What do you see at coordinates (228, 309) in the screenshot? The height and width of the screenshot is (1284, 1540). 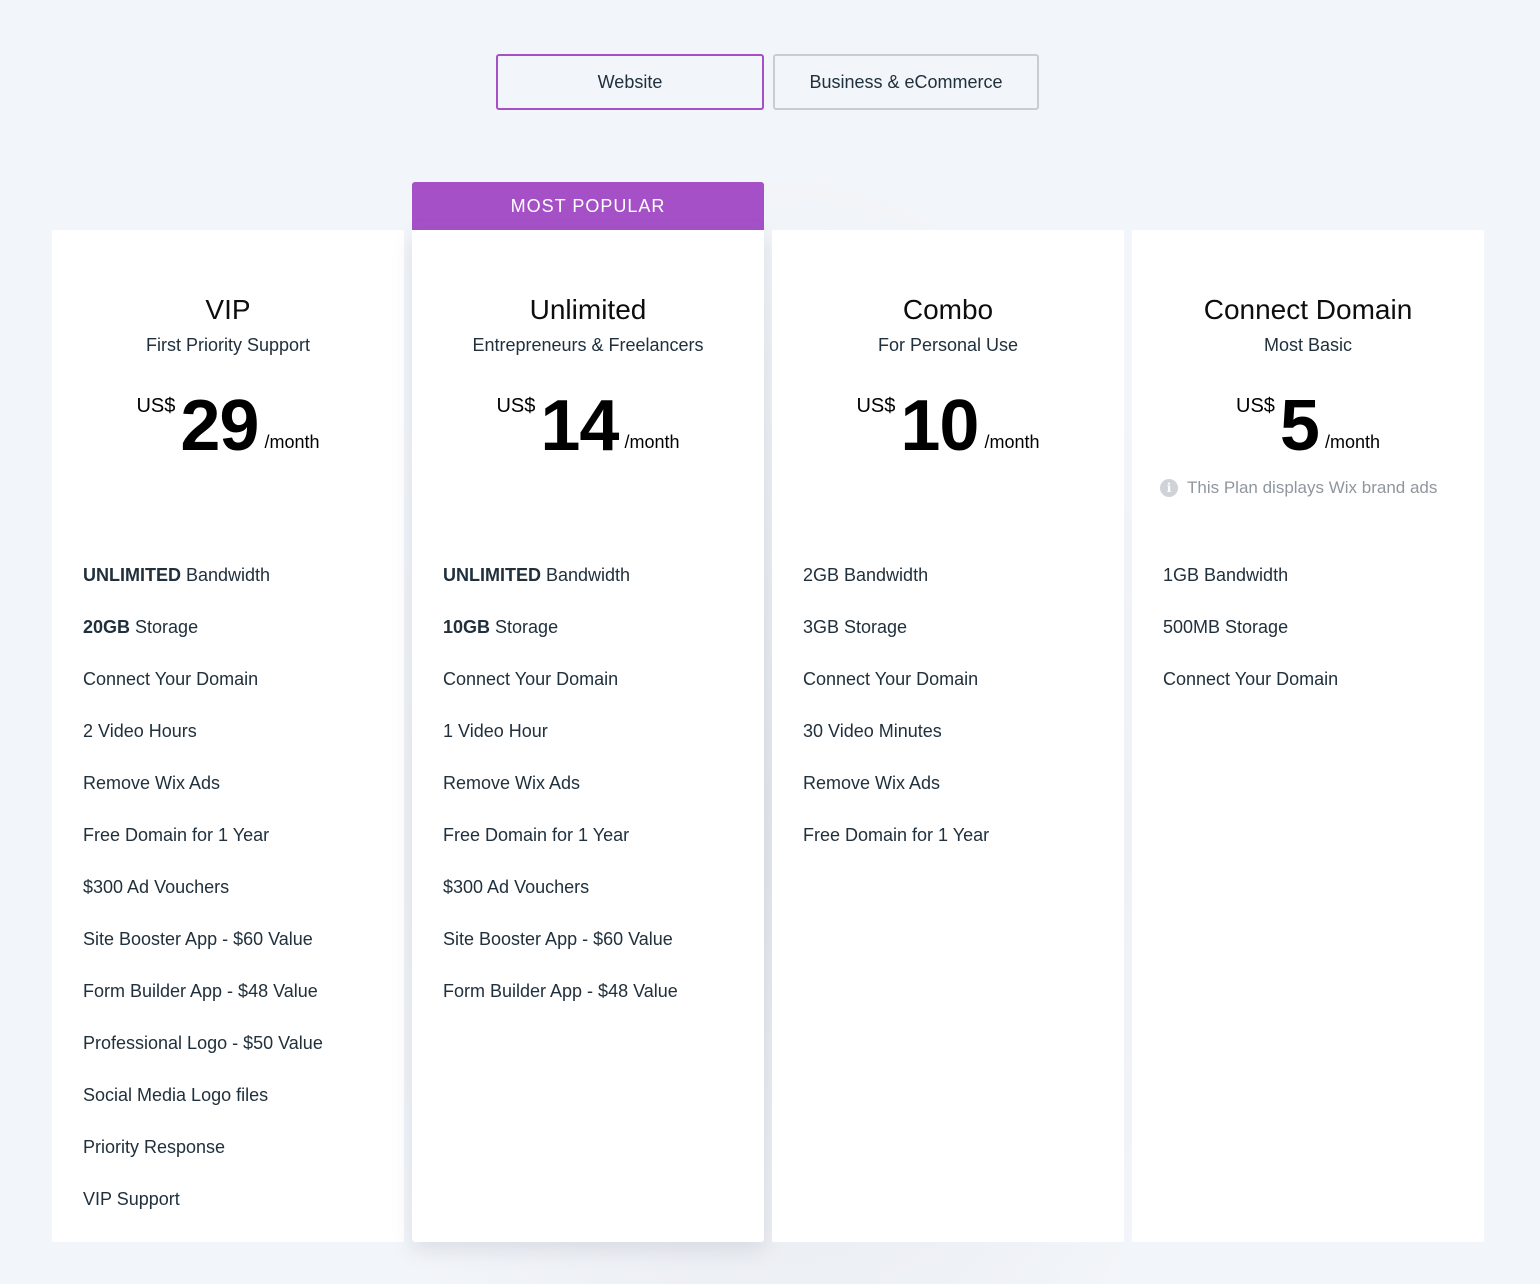 I see `plan-name: VIP` at bounding box center [228, 309].